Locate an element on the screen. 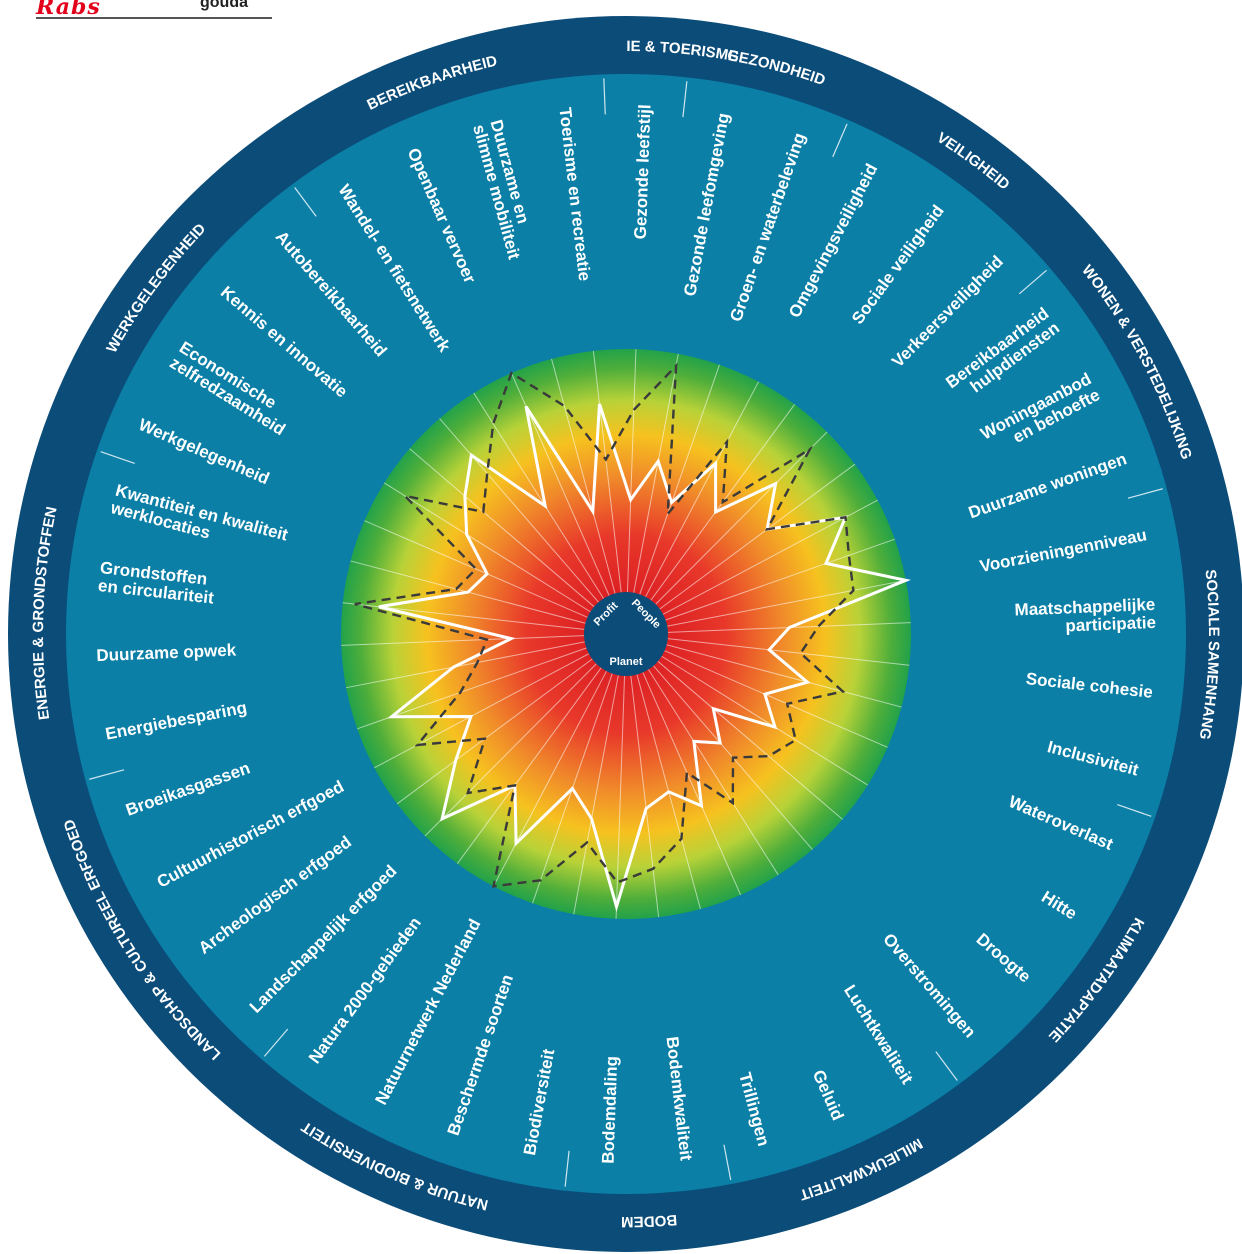 This screenshot has height=1254, width=1242. brand-logo: Rabs is located at coordinates (68, 10).